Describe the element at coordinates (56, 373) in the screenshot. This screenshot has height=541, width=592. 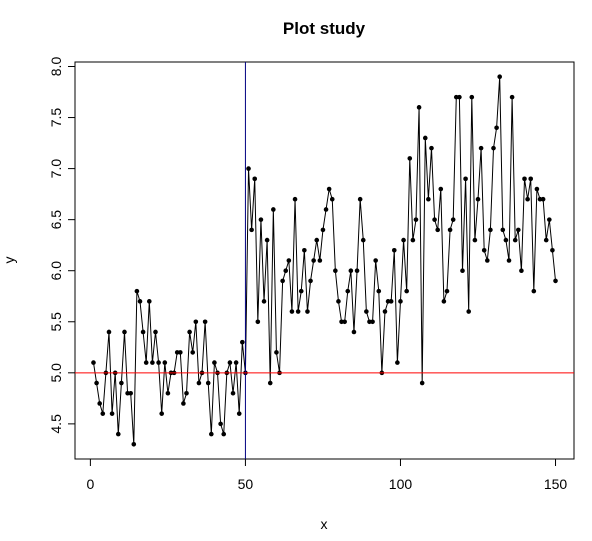
I see `y-tick-label: 5.0` at that location.